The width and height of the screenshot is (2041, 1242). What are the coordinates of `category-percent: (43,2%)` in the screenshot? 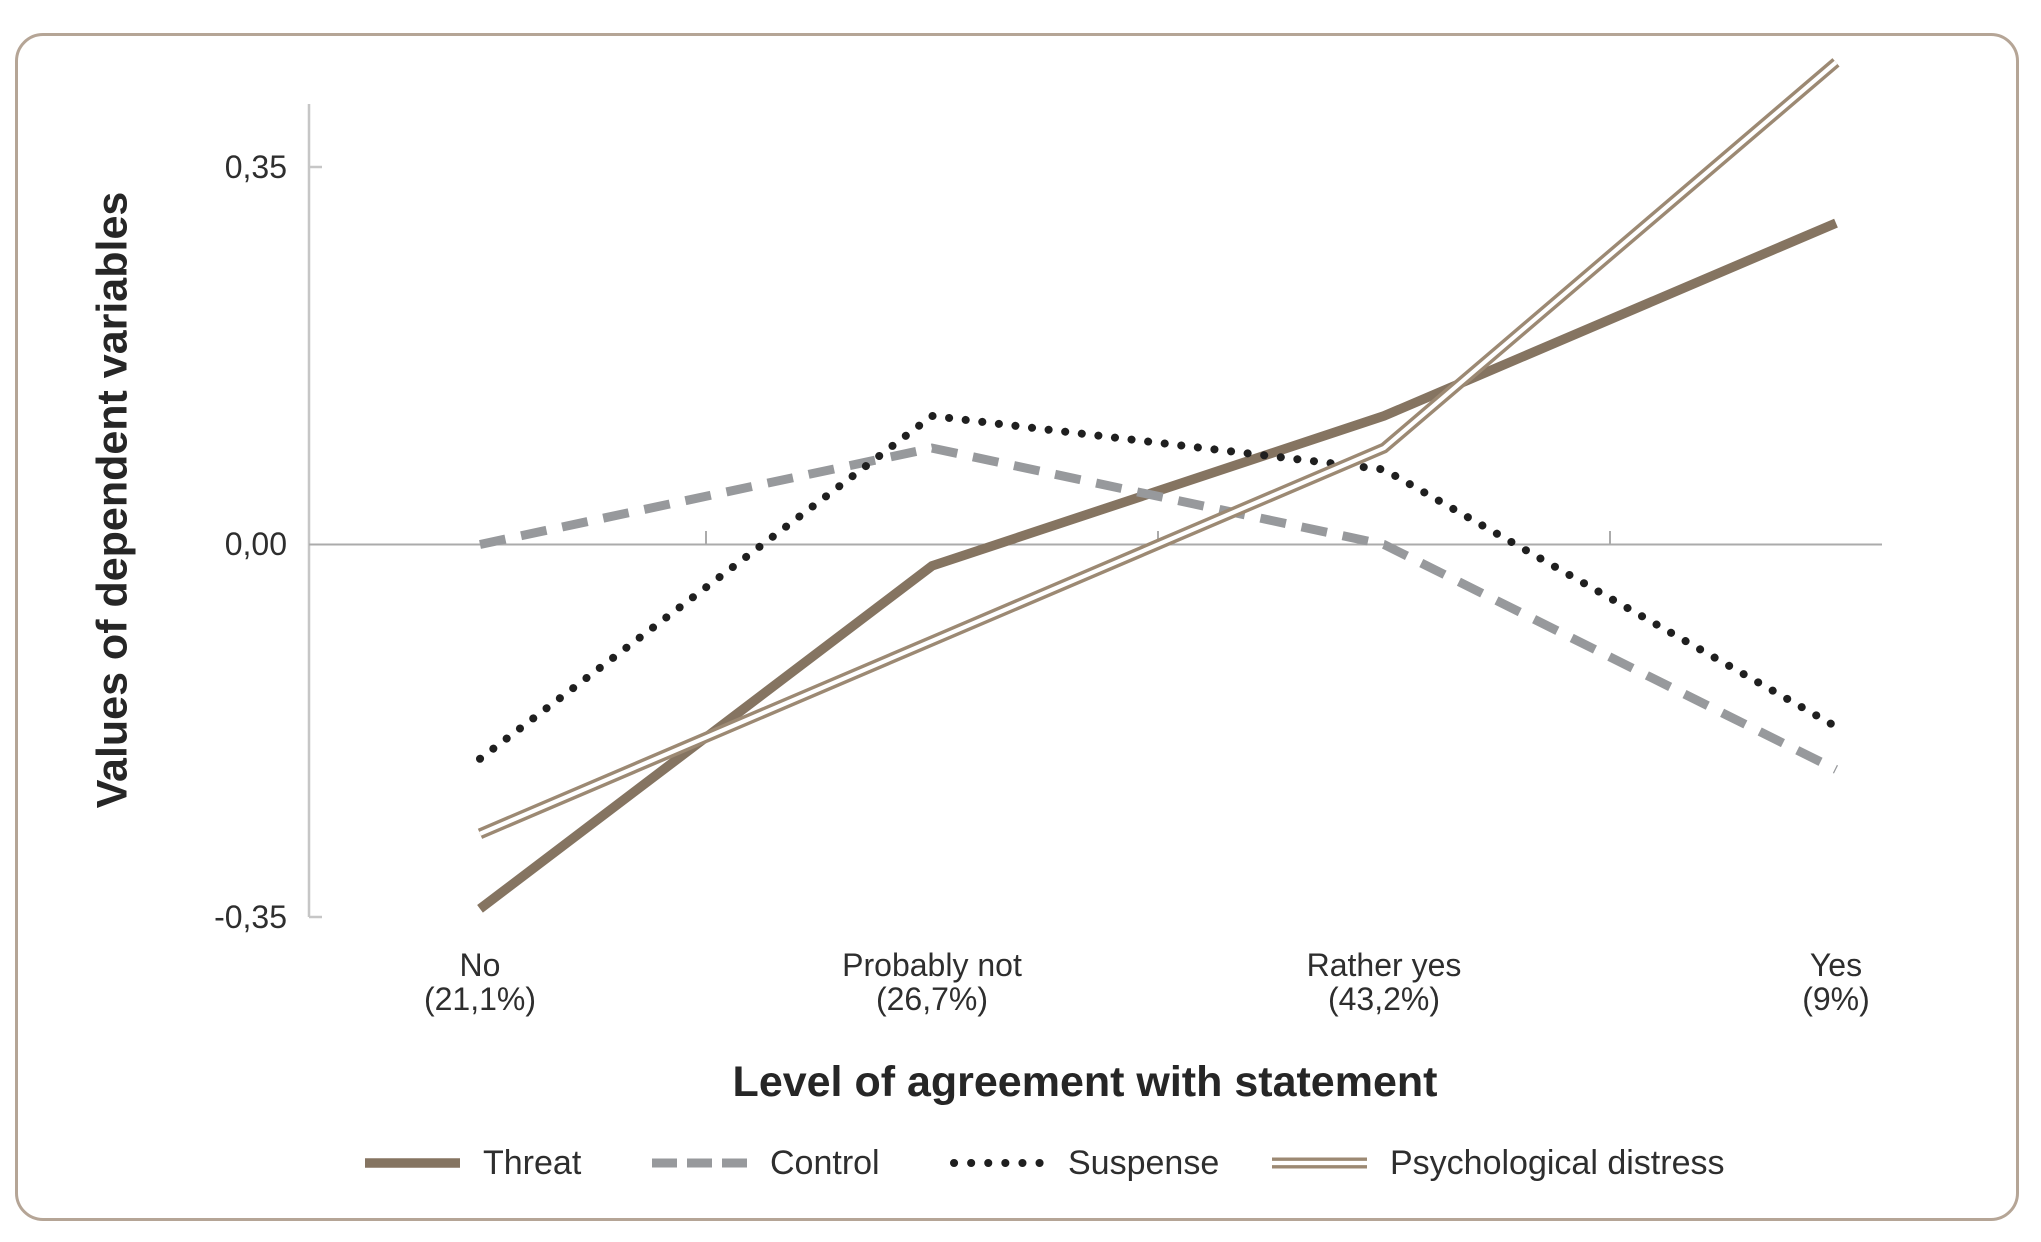 It's located at (1384, 999).